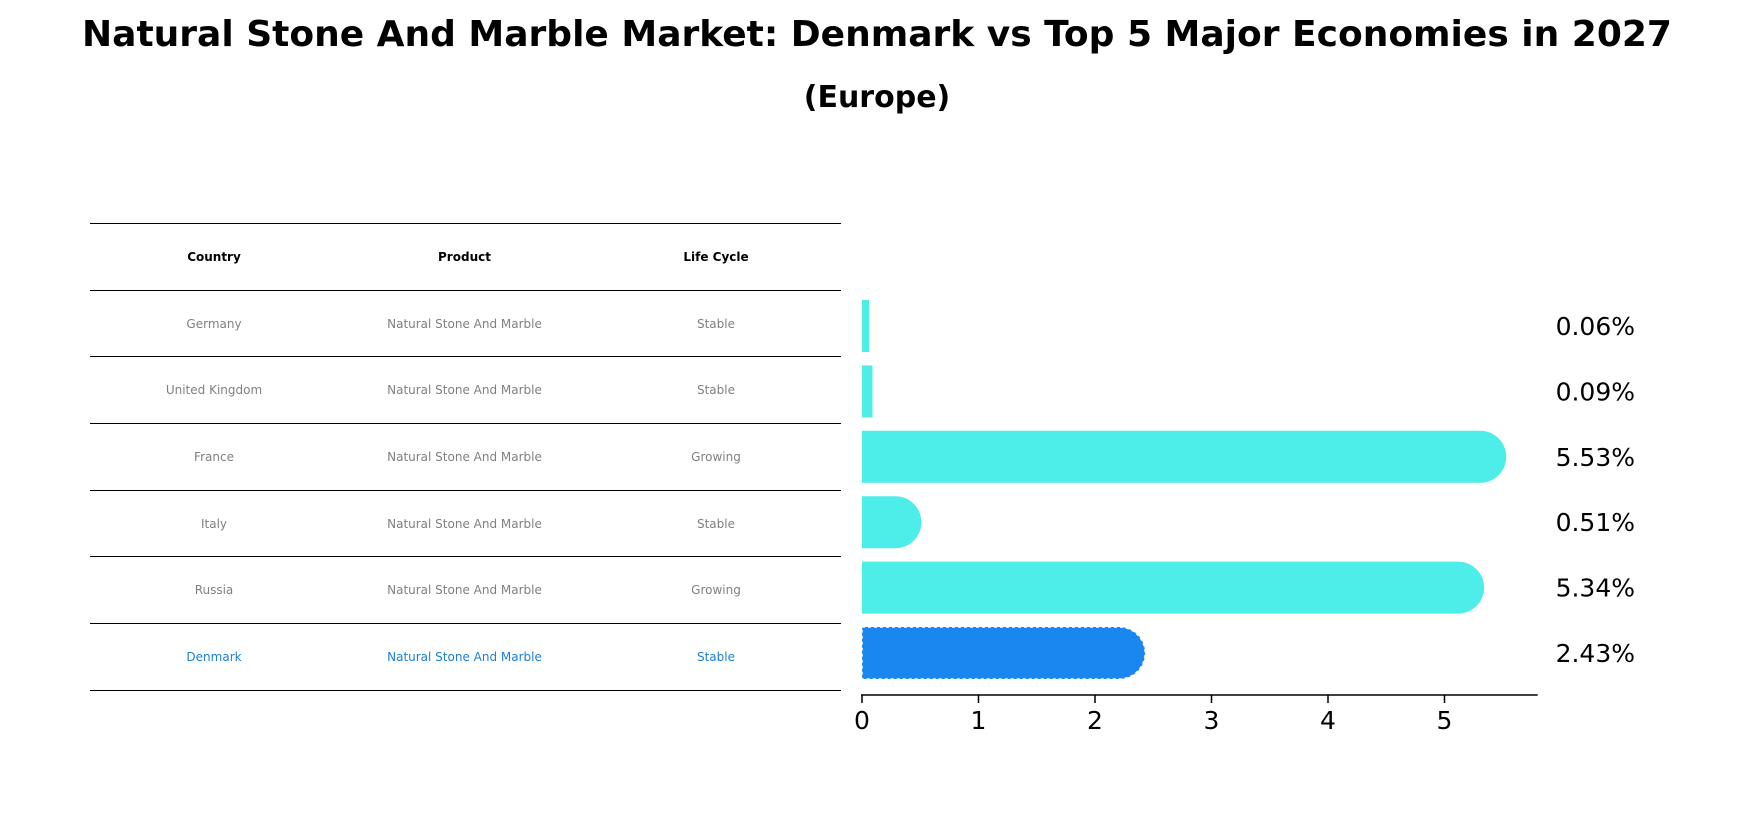  I want to click on x-tick-label: 2, so click(1095, 720).